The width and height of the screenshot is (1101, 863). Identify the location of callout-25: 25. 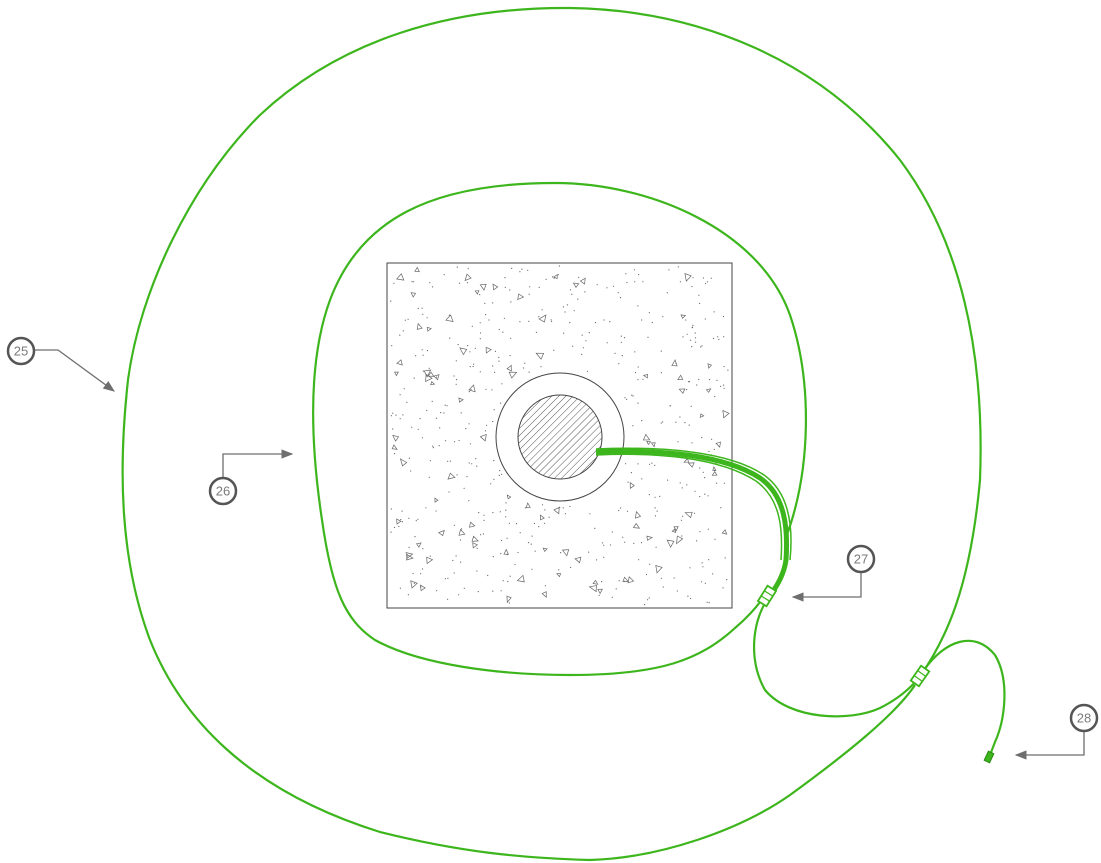
(60, 364).